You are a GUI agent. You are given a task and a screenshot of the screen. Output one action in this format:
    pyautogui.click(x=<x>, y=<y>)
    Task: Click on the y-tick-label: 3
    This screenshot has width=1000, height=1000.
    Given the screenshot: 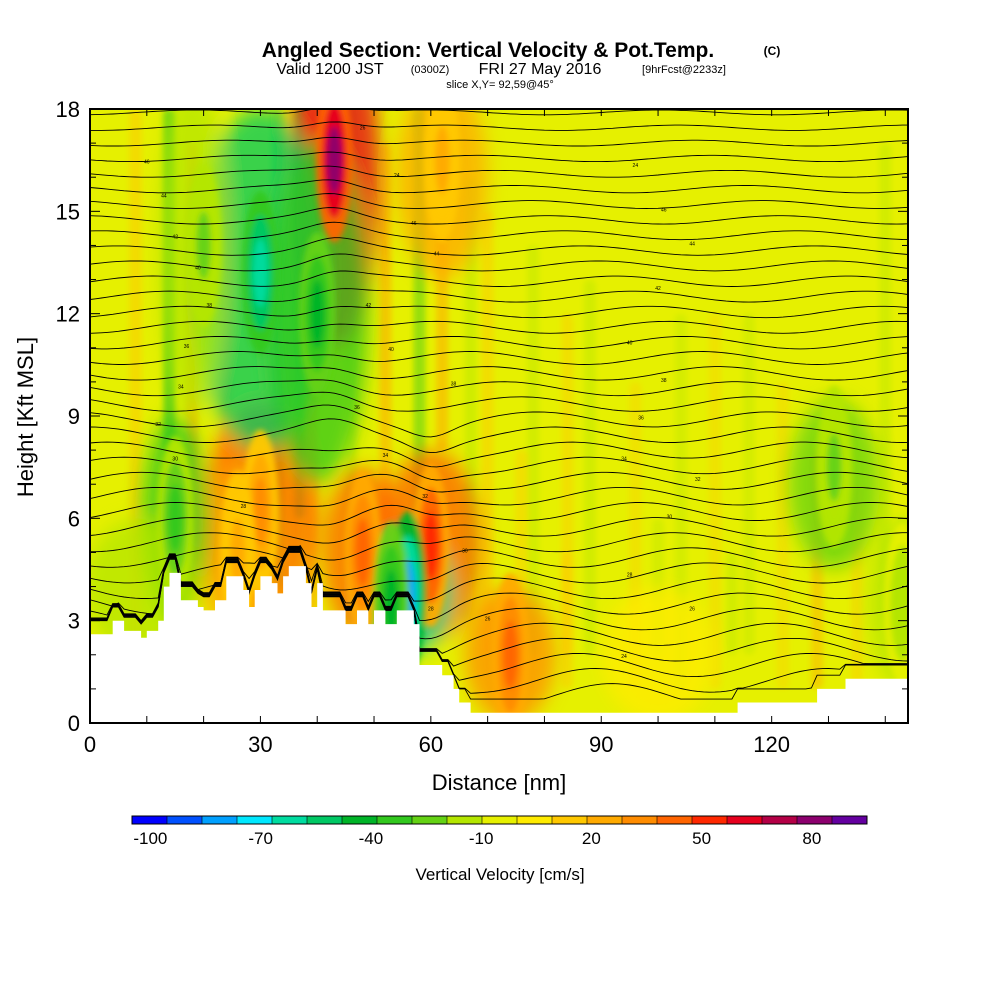 What is the action you would take?
    pyautogui.click(x=74, y=621)
    